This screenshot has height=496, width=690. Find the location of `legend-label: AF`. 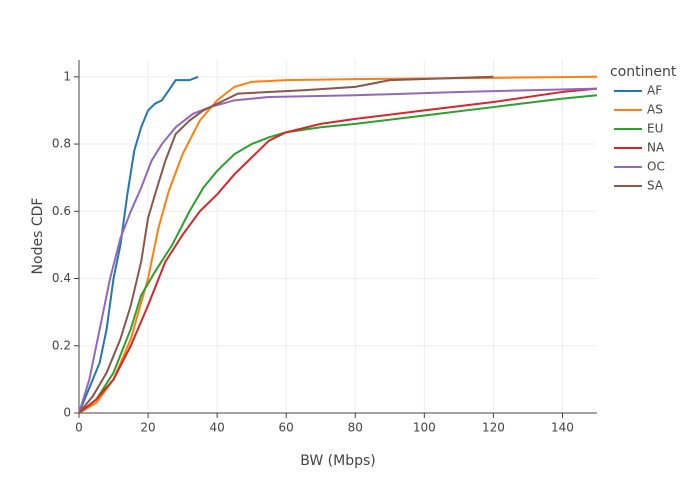

legend-label: AF is located at coordinates (654, 91).